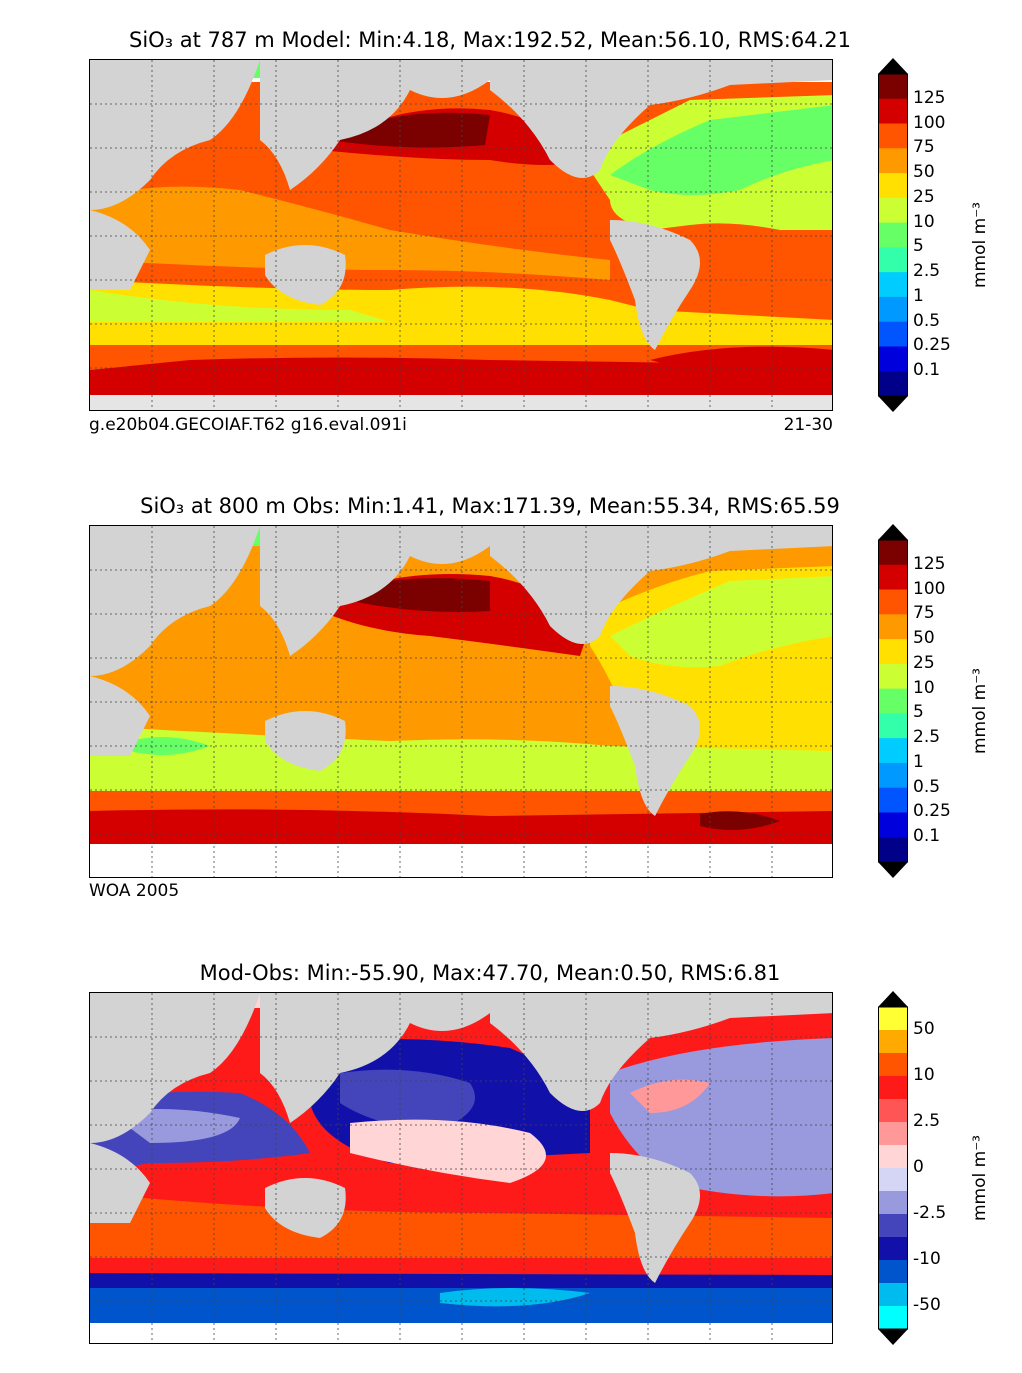  I want to click on caption-left: g.e20b04.GECOIAF.T62 g16.eval.091i, so click(248, 425).